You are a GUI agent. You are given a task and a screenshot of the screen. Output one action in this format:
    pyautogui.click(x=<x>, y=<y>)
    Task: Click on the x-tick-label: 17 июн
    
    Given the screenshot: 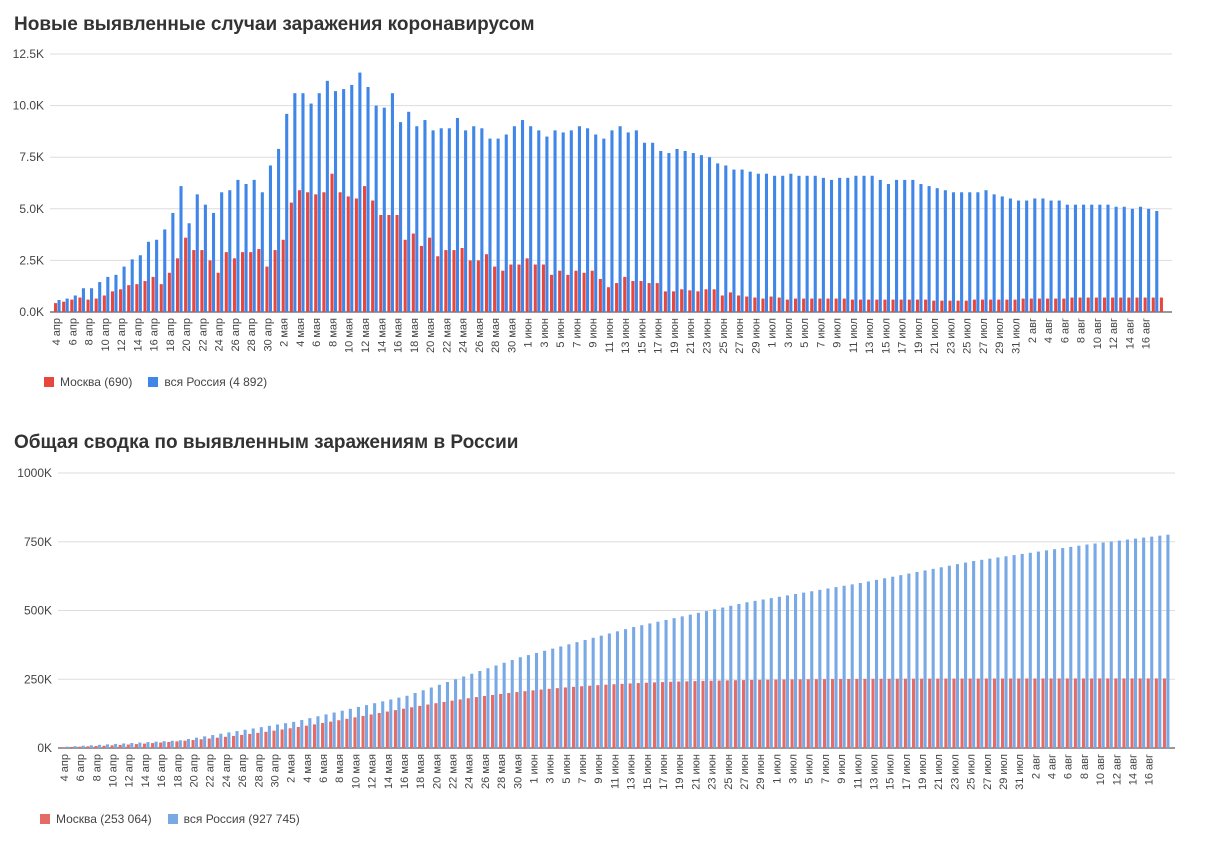 What is the action you would take?
    pyautogui.click(x=659, y=336)
    